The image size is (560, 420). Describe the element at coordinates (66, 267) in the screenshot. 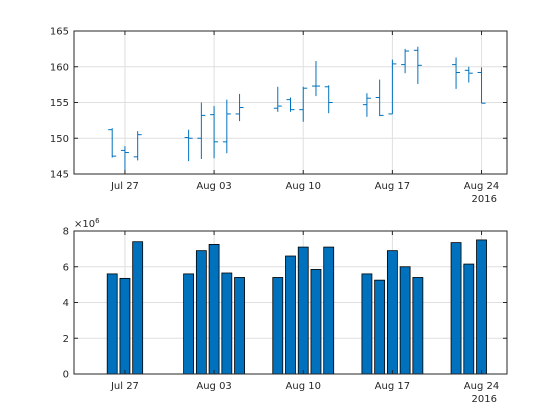

I see `volume-y-tick-label: 6` at that location.